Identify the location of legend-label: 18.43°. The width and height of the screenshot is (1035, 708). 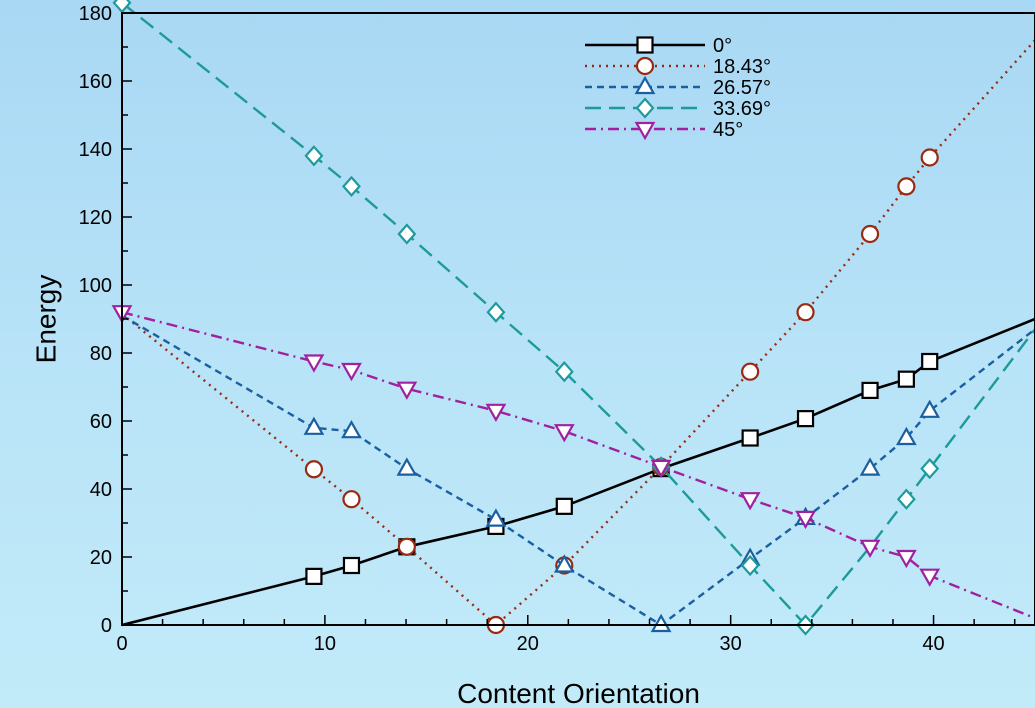
(742, 67).